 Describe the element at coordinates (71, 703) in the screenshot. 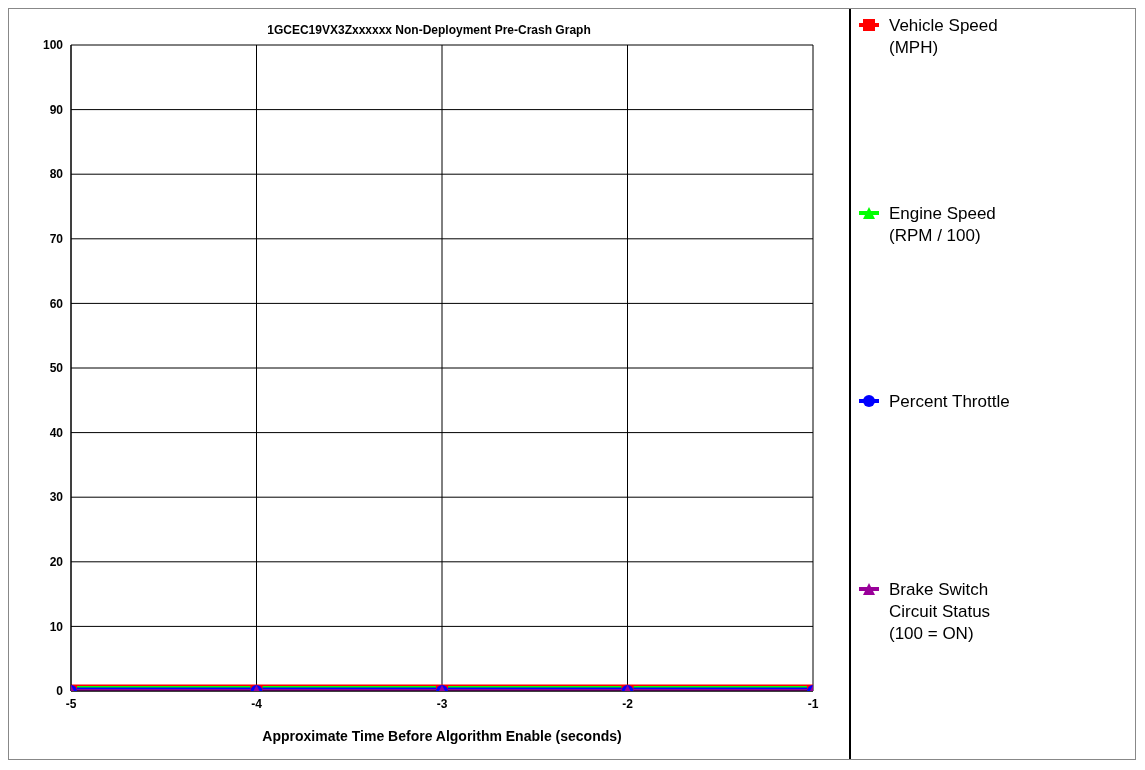

I see `x-tick-label: -5` at that location.